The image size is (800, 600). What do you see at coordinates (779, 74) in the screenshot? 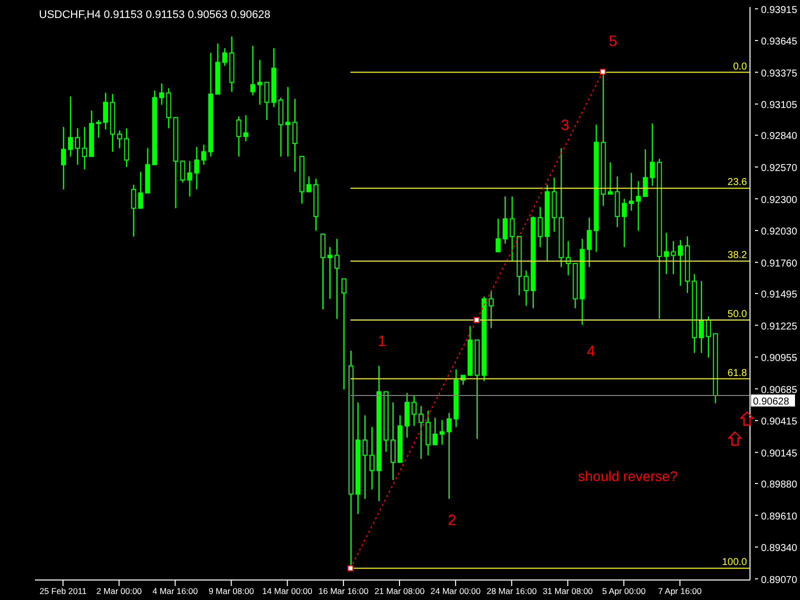
I see `y-tick-label: 0.93375` at bounding box center [779, 74].